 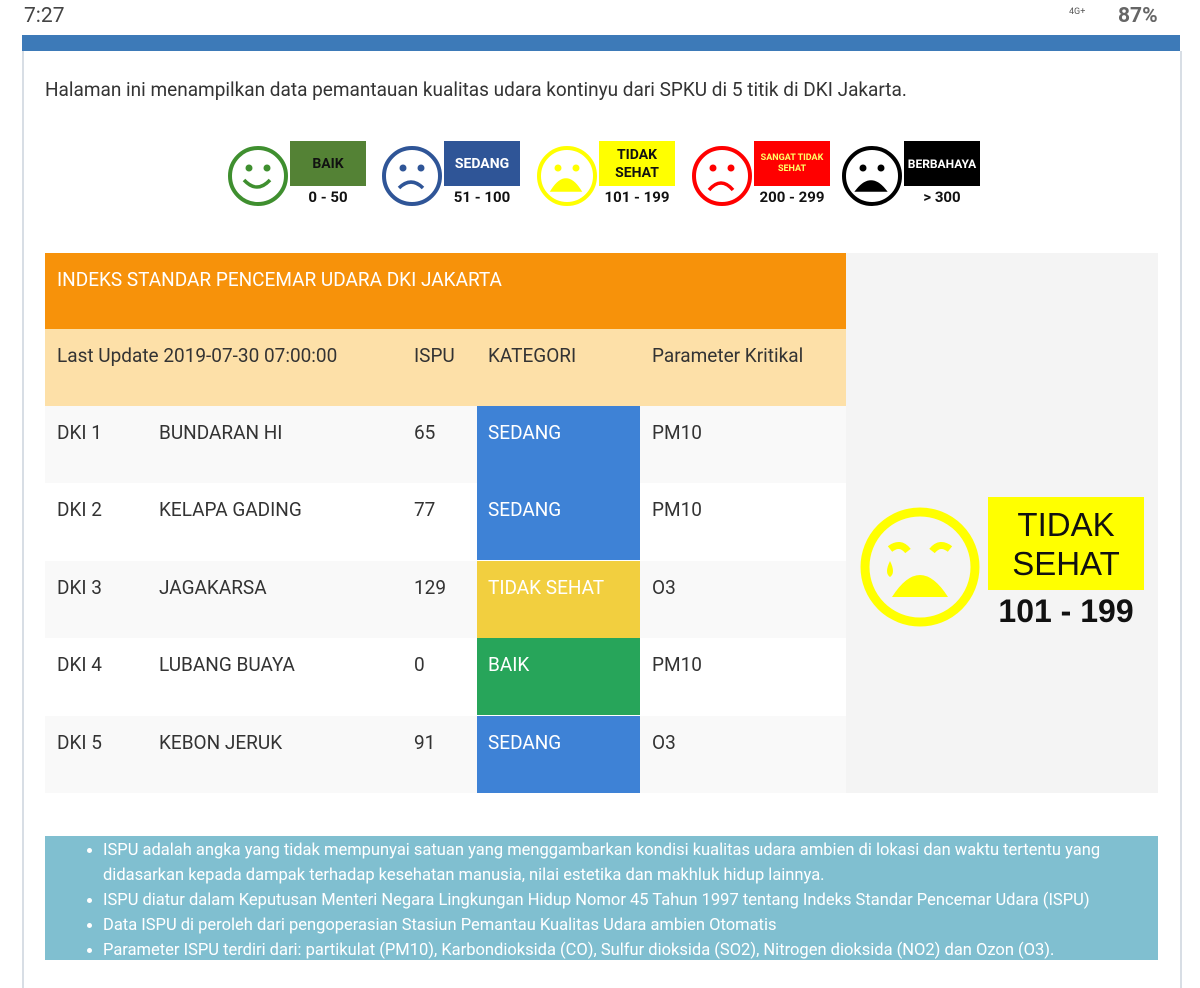 I want to click on legend-range: 0 - 50, so click(x=328, y=197).